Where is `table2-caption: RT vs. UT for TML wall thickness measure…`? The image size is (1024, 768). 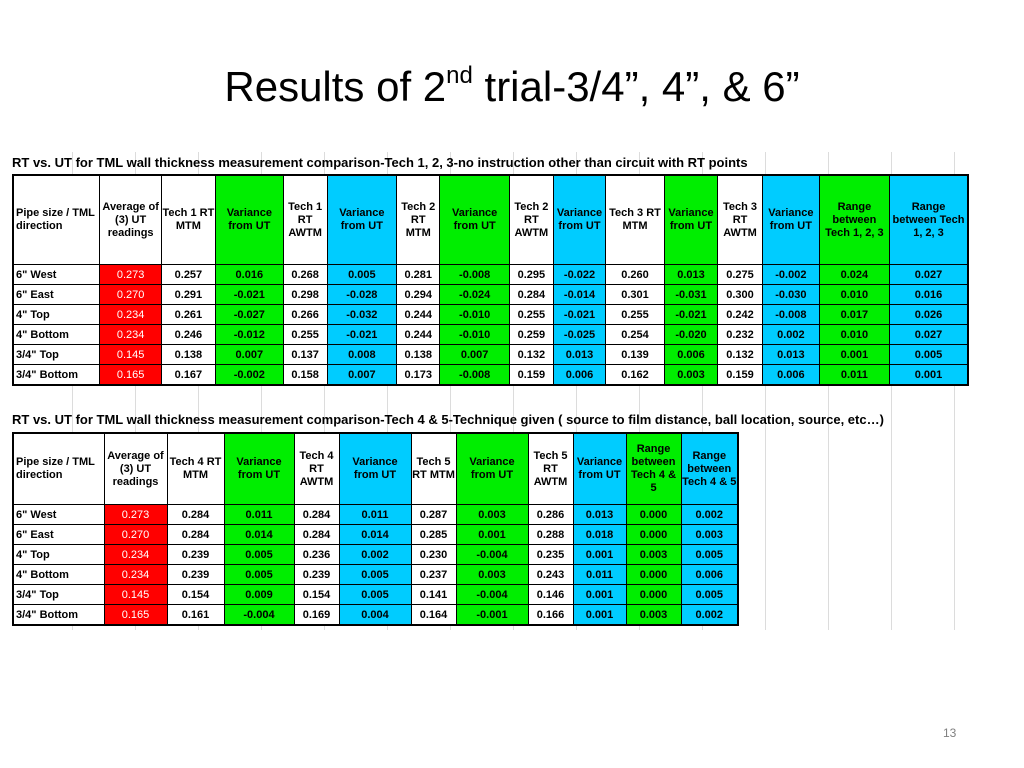 table2-caption: RT vs. UT for TML wall thickness measure… is located at coordinates (448, 419).